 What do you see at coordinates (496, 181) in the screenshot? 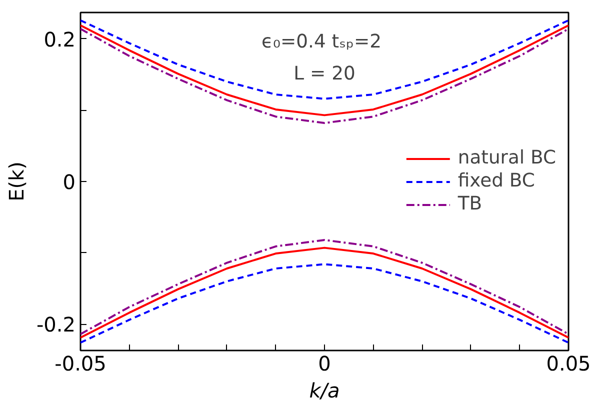
I see `legend-label: fixed BC` at bounding box center [496, 181].